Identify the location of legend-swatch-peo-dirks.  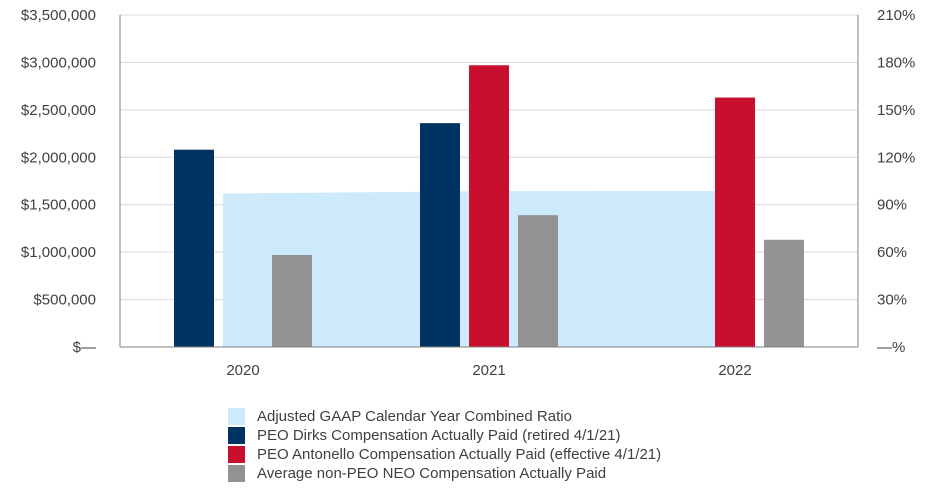
(236, 435).